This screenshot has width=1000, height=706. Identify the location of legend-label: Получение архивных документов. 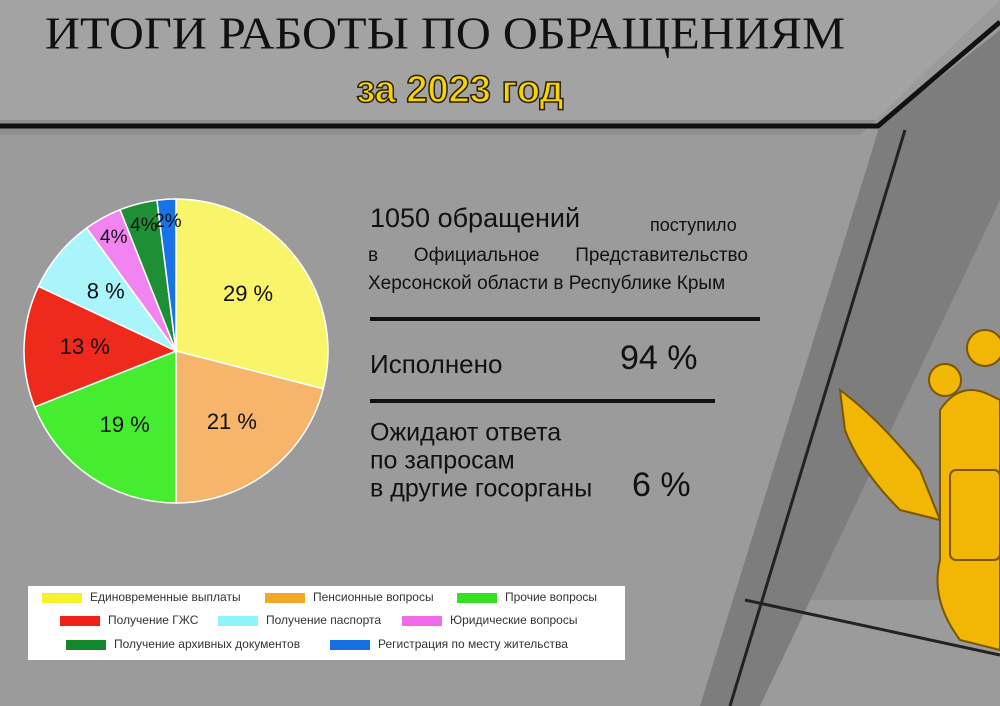
(207, 644).